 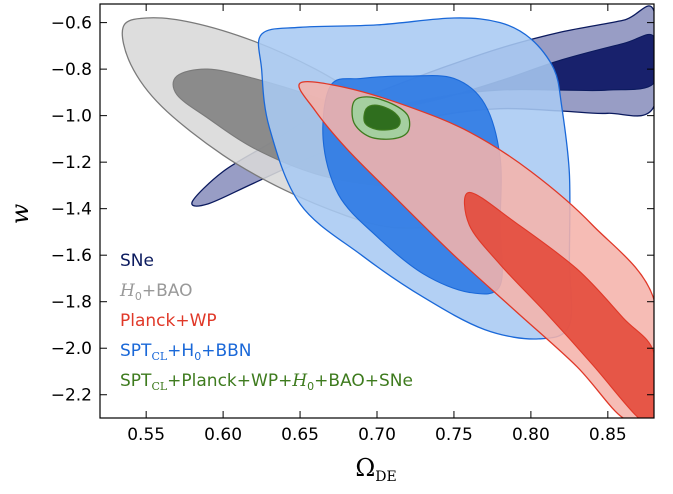 I want to click on x-tick-label: 0.85, so click(x=608, y=435).